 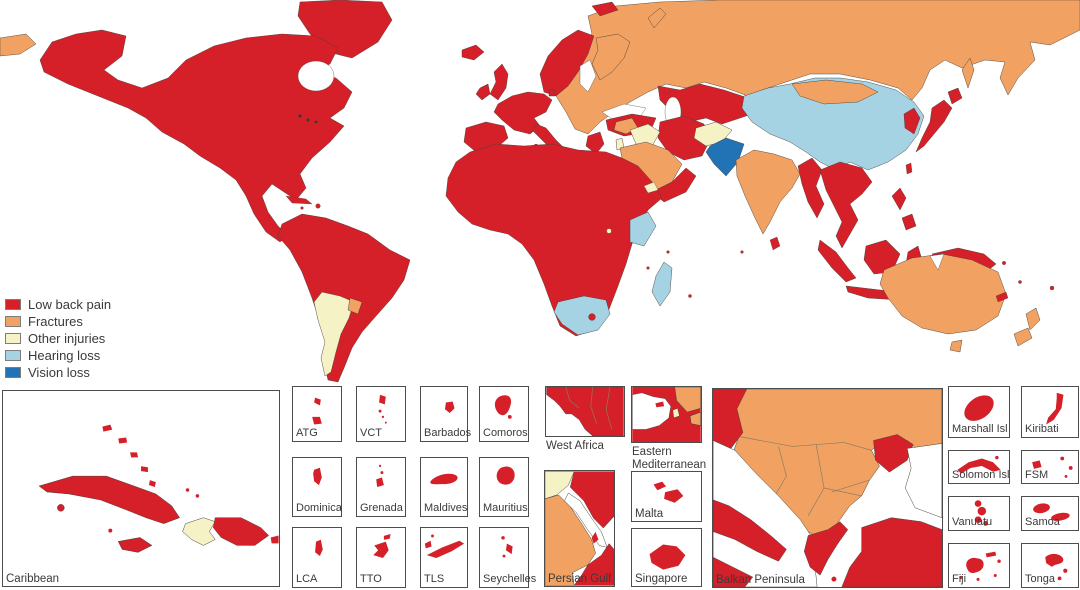 I want to click on persian-gulf-sea, so click(x=586, y=520).